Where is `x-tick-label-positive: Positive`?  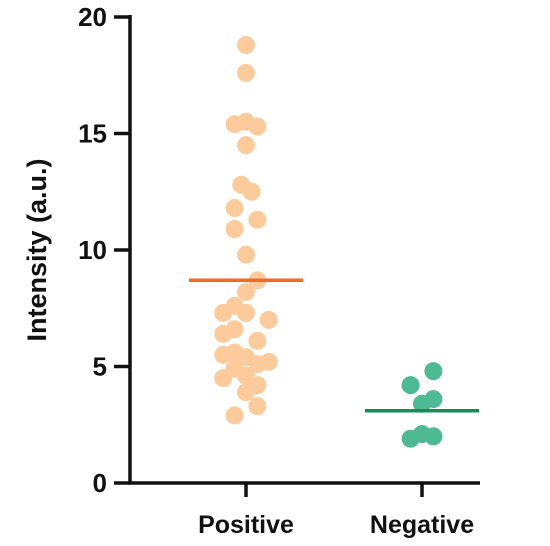
x-tick-label-positive: Positive is located at coordinates (246, 525).